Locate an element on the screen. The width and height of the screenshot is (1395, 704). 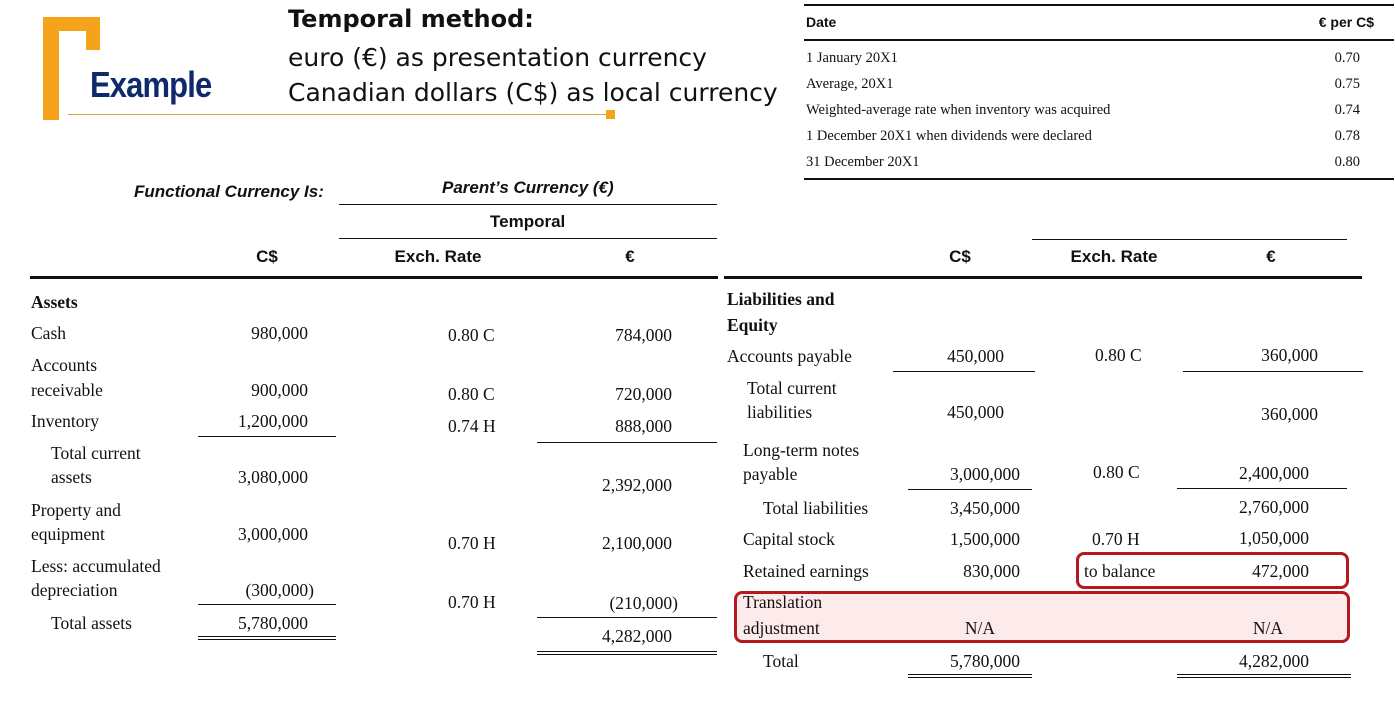
cell-cs: 3,450,000 is located at coordinates (985, 508).